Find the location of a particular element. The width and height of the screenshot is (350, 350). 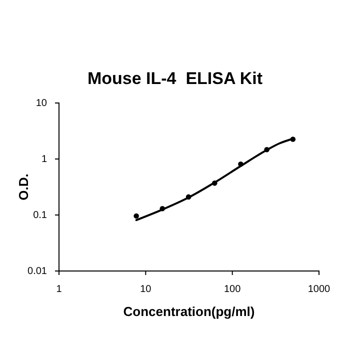

chart-title: Mouse IL-4 ELISA Kit is located at coordinates (175, 78).